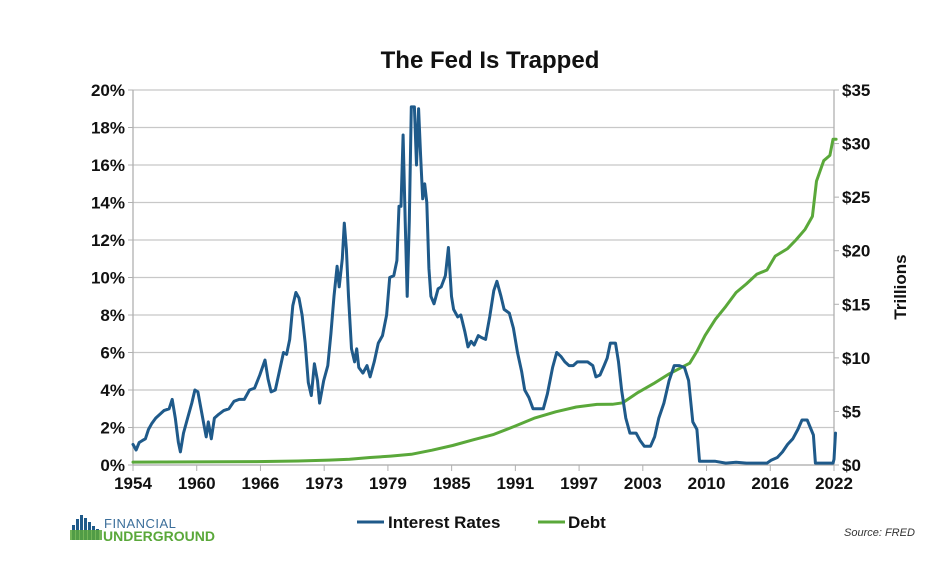 The height and width of the screenshot is (571, 949). What do you see at coordinates (707, 483) in the screenshot?
I see `x-tick-label: 2010` at bounding box center [707, 483].